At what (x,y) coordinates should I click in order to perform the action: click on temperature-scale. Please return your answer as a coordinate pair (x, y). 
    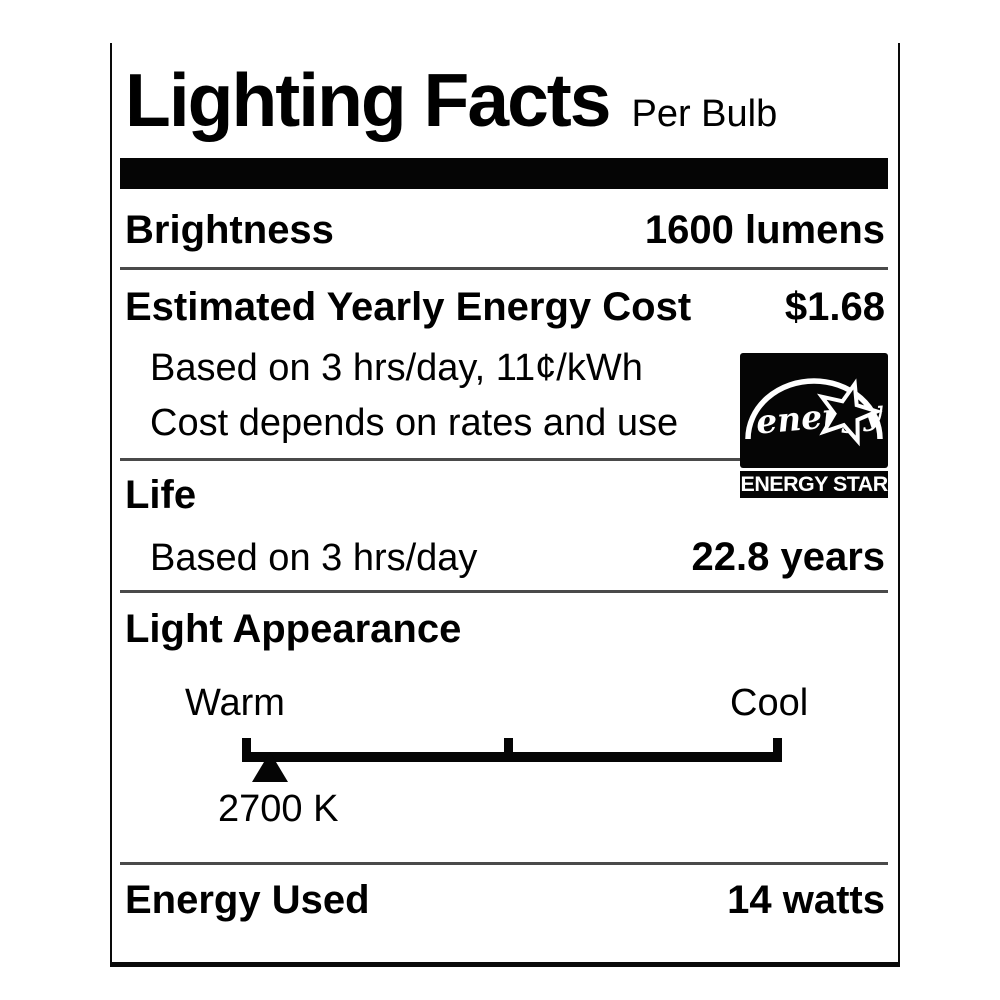
    Looking at the image, I should click on (512, 783).